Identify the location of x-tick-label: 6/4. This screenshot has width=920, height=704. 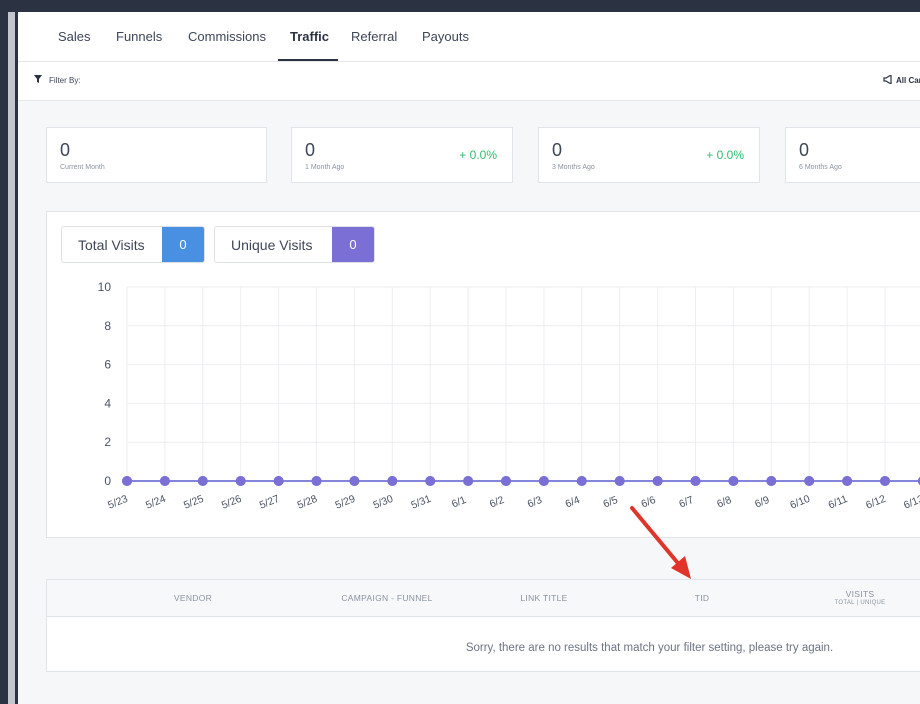
(573, 502).